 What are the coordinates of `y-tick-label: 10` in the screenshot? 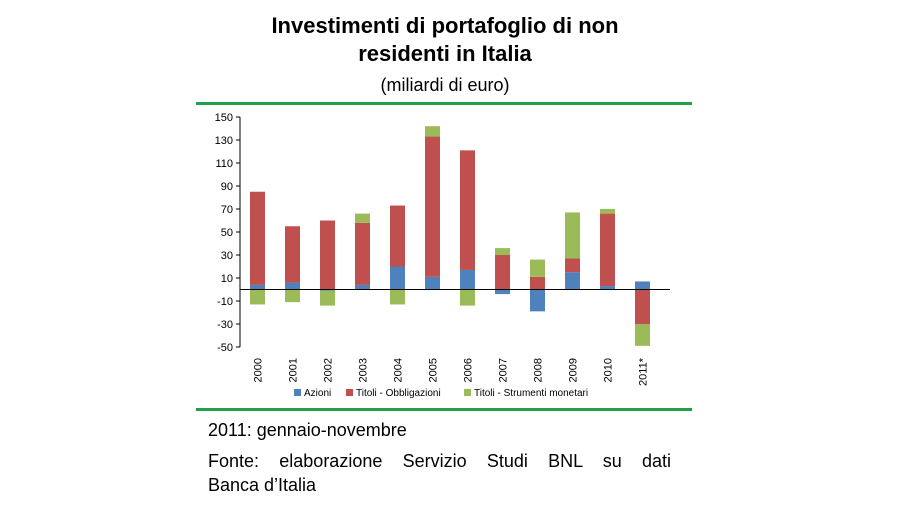 It's located at (227, 279).